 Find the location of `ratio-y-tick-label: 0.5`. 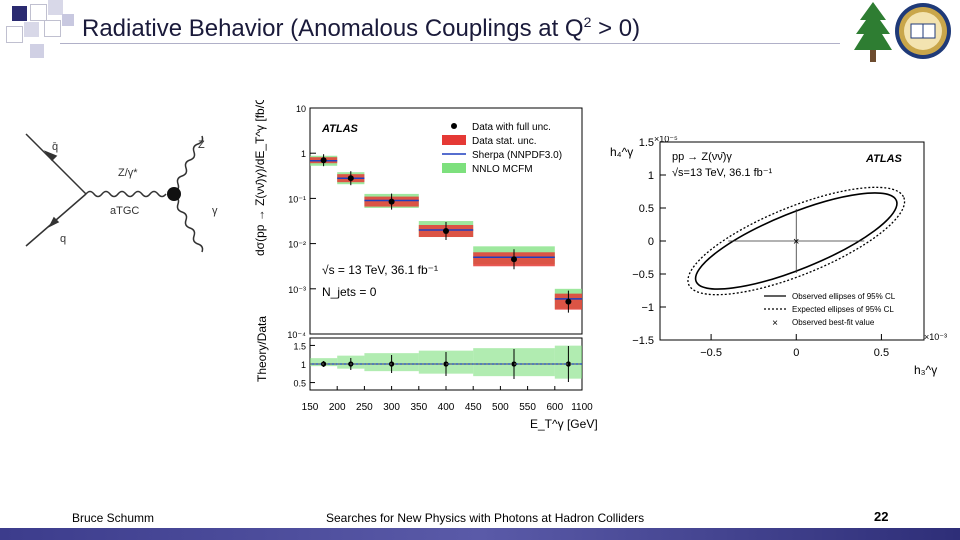

ratio-y-tick-label: 0.5 is located at coordinates (299, 384).